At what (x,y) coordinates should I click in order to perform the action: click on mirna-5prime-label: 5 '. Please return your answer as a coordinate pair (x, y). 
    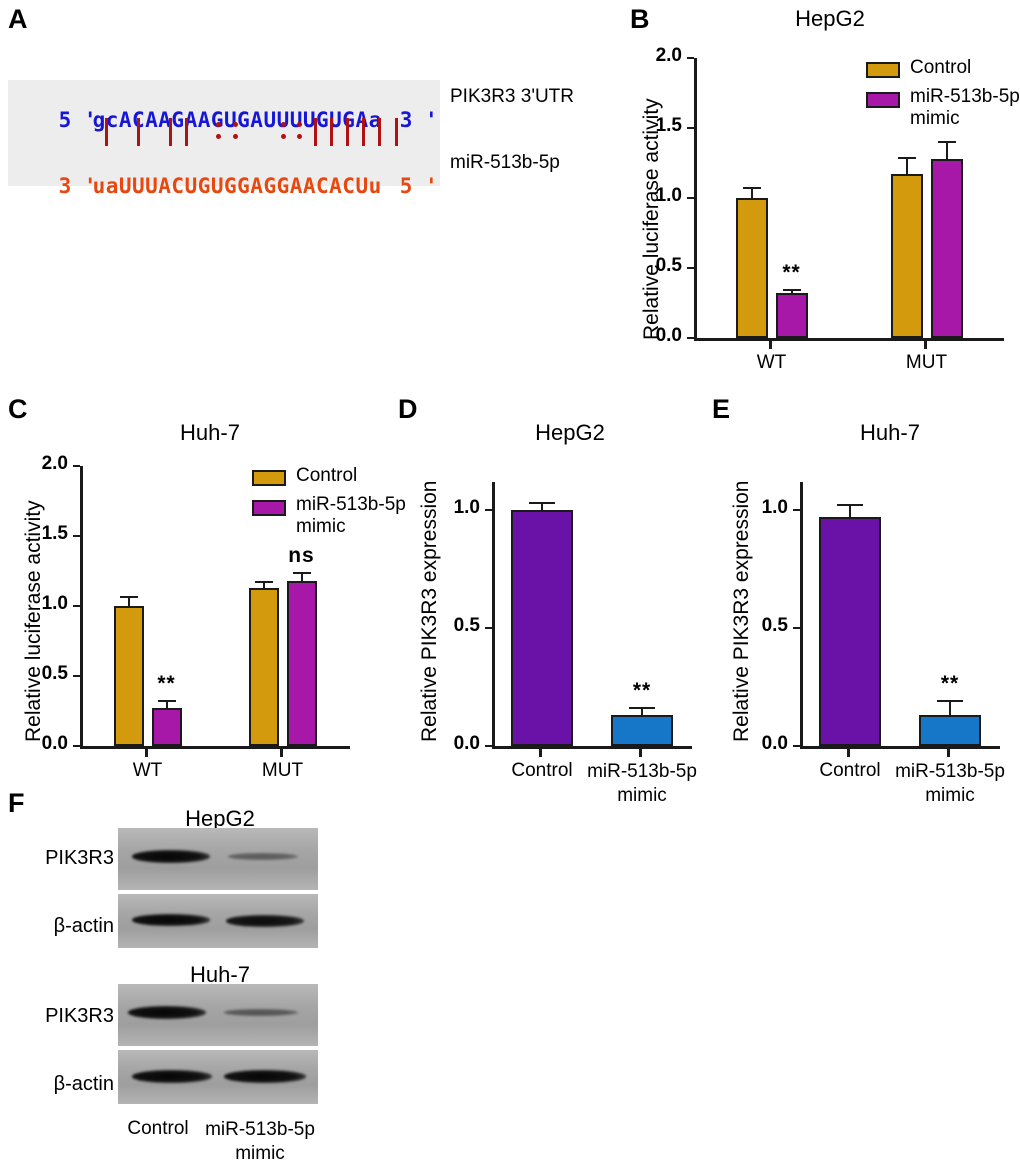
    Looking at the image, I should click on (418, 186).